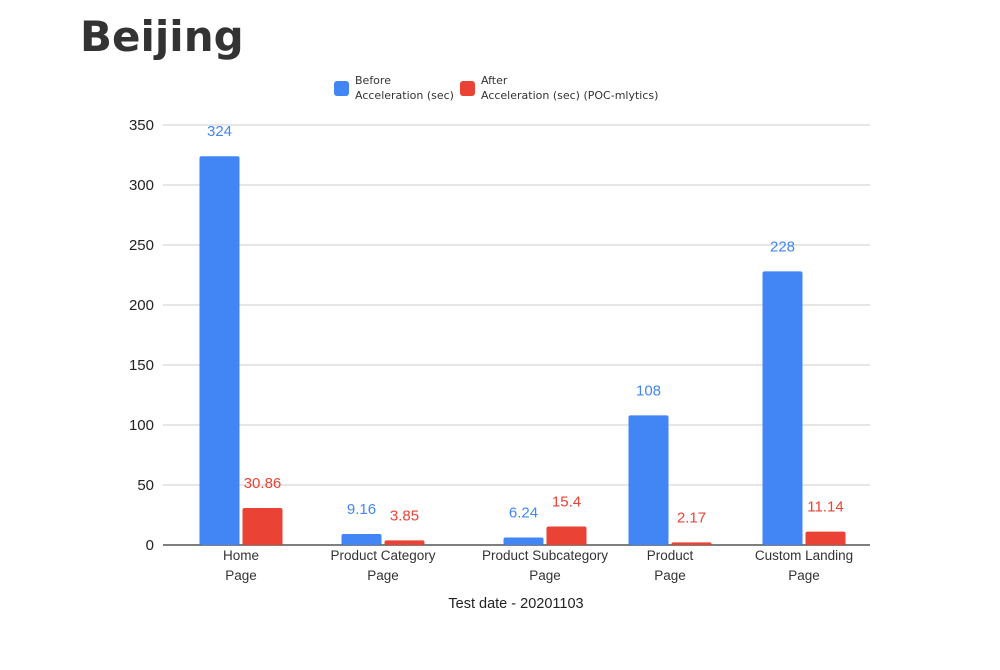 Image resolution: width=1000 pixels, height=670 pixels. Describe the element at coordinates (219, 131) in the screenshot. I see `data-label-before: 324` at that location.